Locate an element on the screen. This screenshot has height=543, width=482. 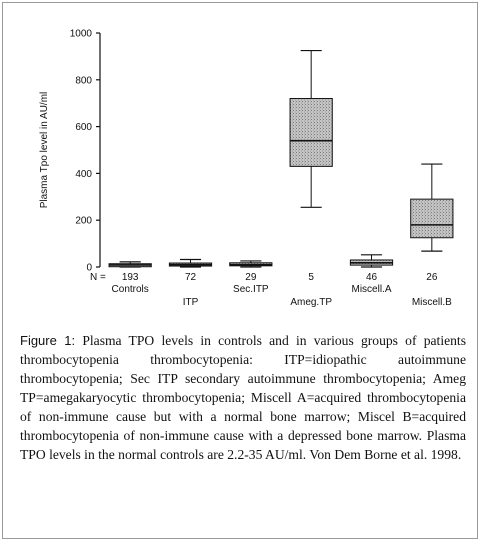
n-count: 72 is located at coordinates (191, 277).